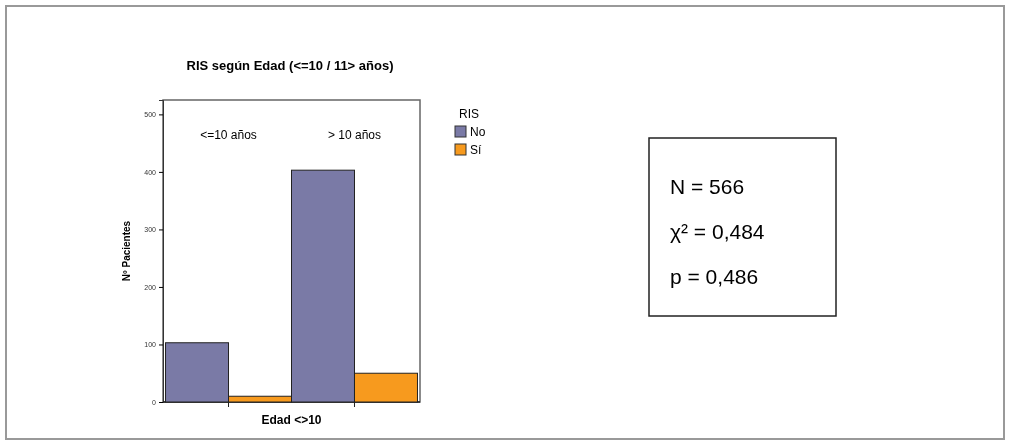 This screenshot has height=445, width=1014. Describe the element at coordinates (469, 114) in the screenshot. I see `legend-title: RIS` at that location.